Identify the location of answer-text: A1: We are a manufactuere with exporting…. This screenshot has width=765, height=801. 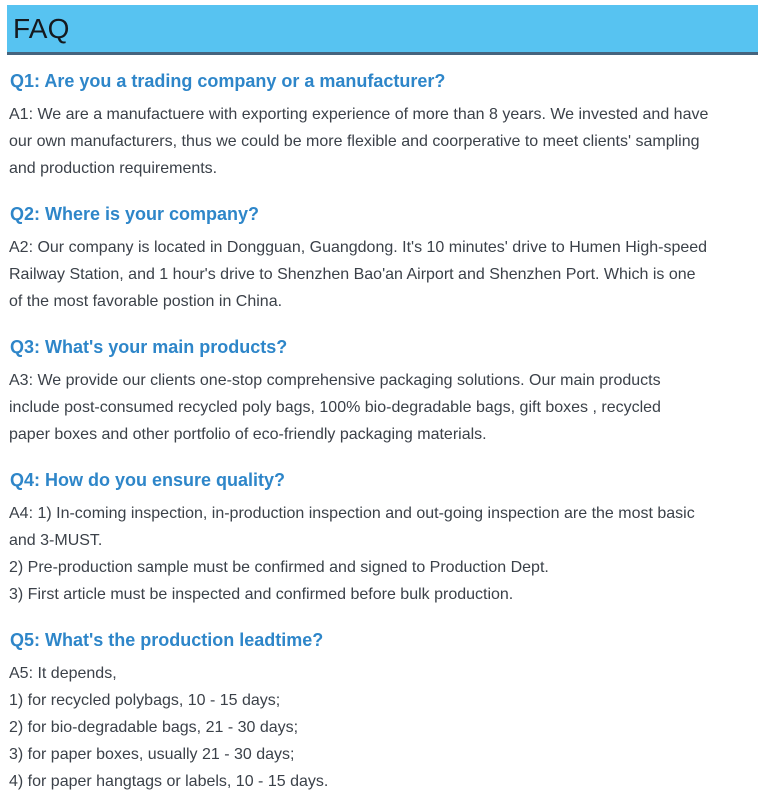
(359, 141).